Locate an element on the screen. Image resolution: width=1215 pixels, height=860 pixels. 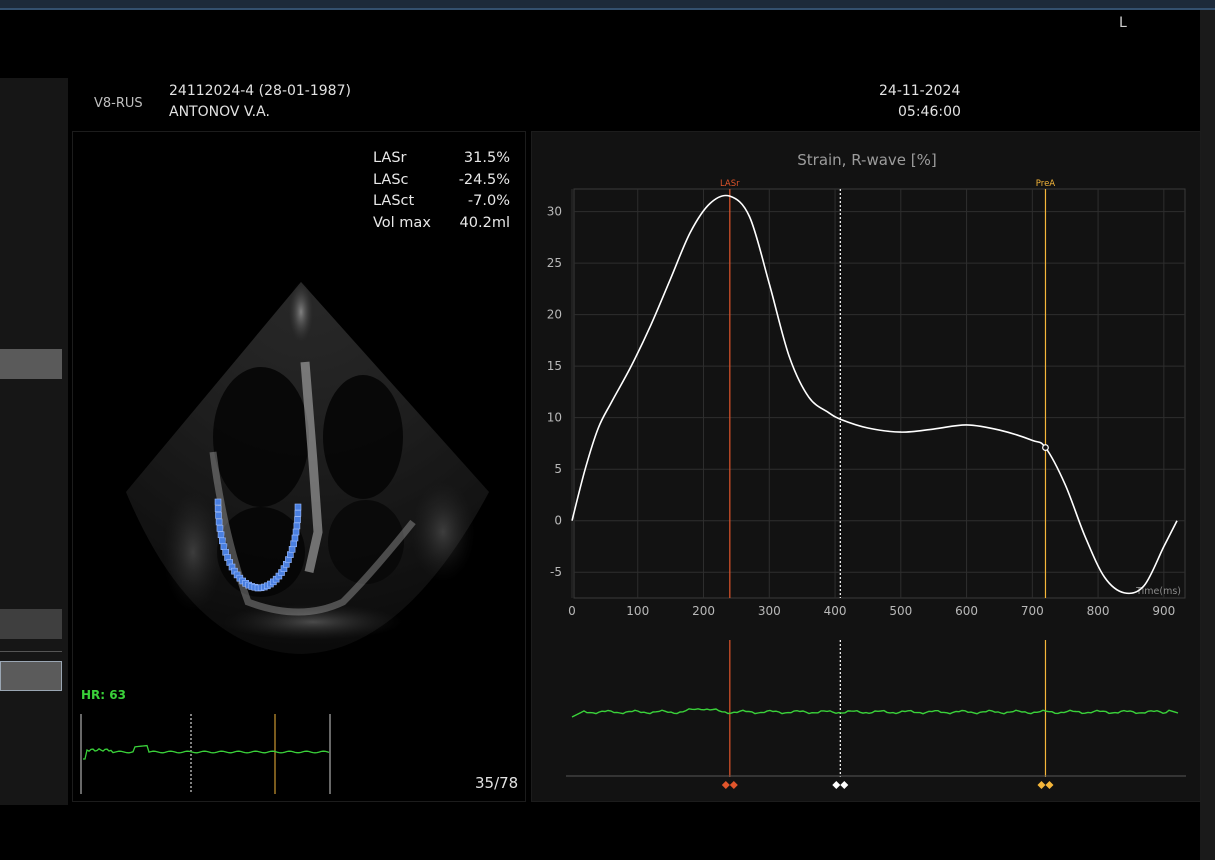
x-tick-label: 200 is located at coordinates (703, 611).